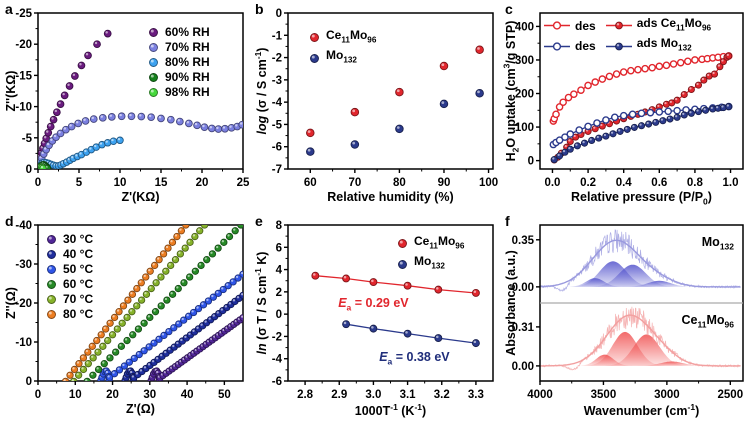 The height and width of the screenshot is (425, 750). I want to click on legend-item-40-c: 40 °C, so click(69, 254).